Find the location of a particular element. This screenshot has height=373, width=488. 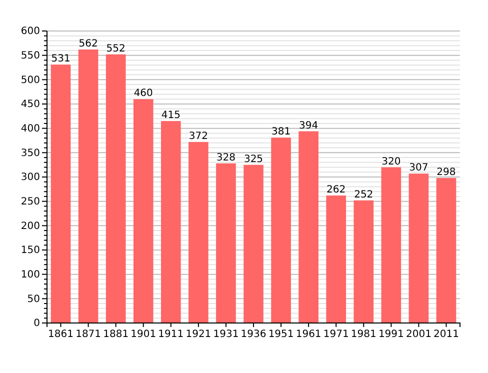

y-tick-label: 350 is located at coordinates (30, 153).